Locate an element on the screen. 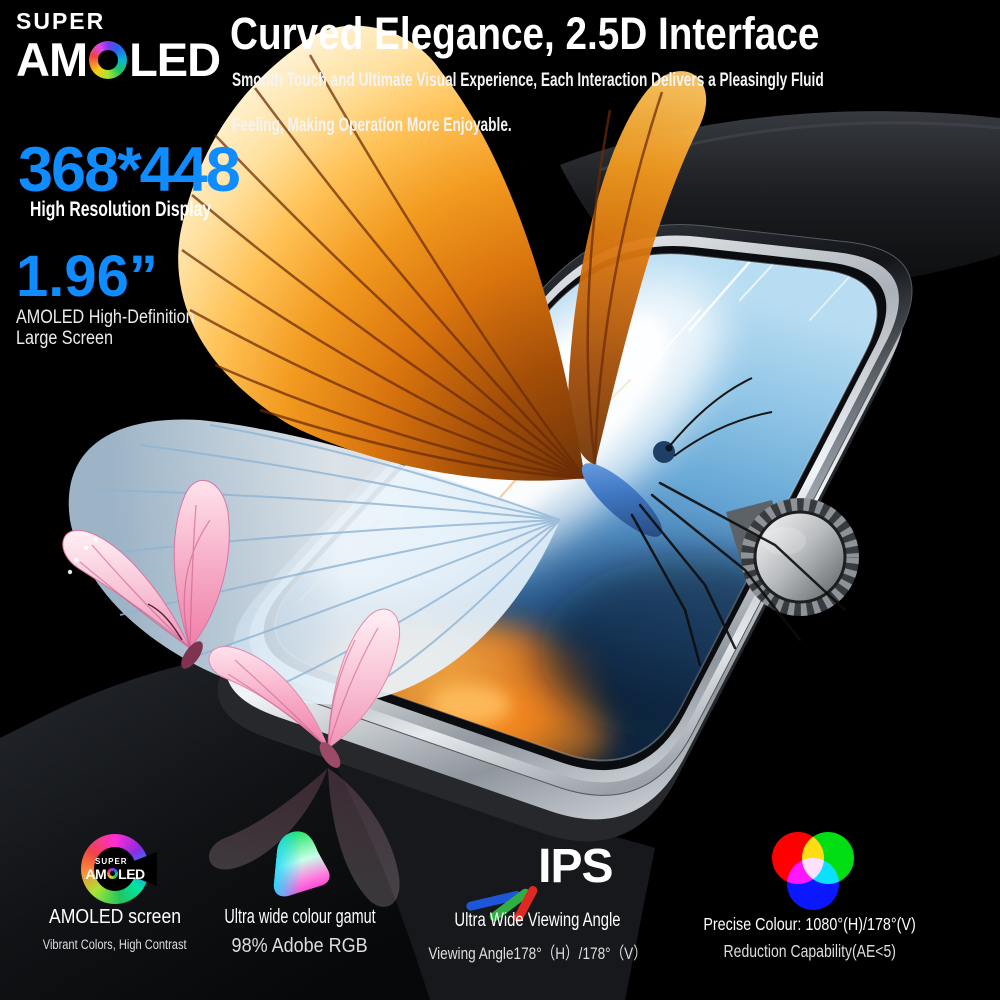  page-title: Curved Elegance, 2.5D Interface is located at coordinates (525, 33).